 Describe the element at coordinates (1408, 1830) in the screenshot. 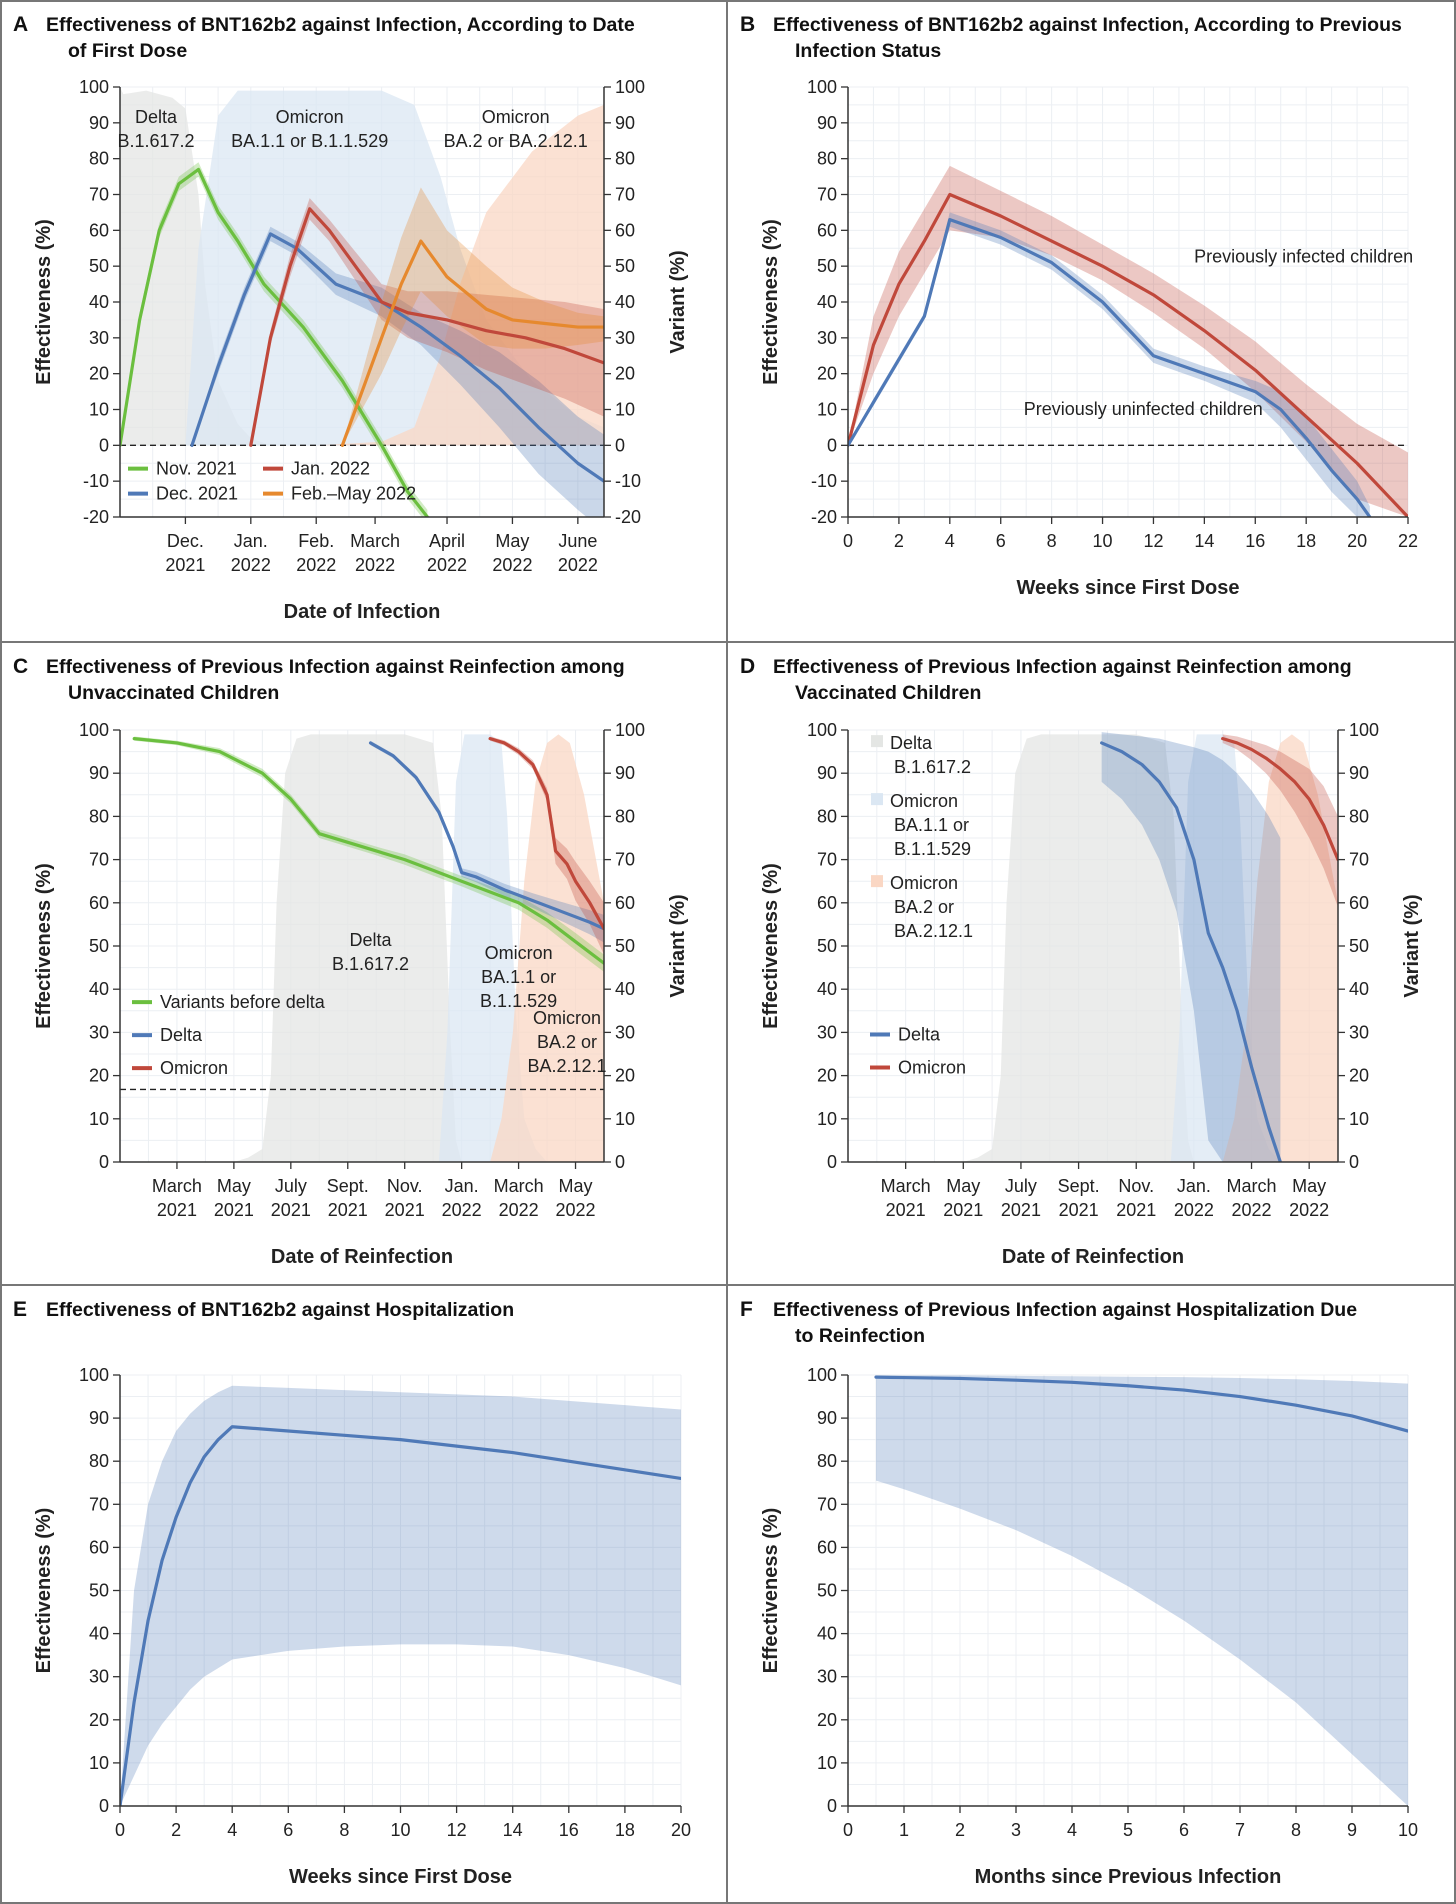

I see `x-tick-label: 10` at that location.